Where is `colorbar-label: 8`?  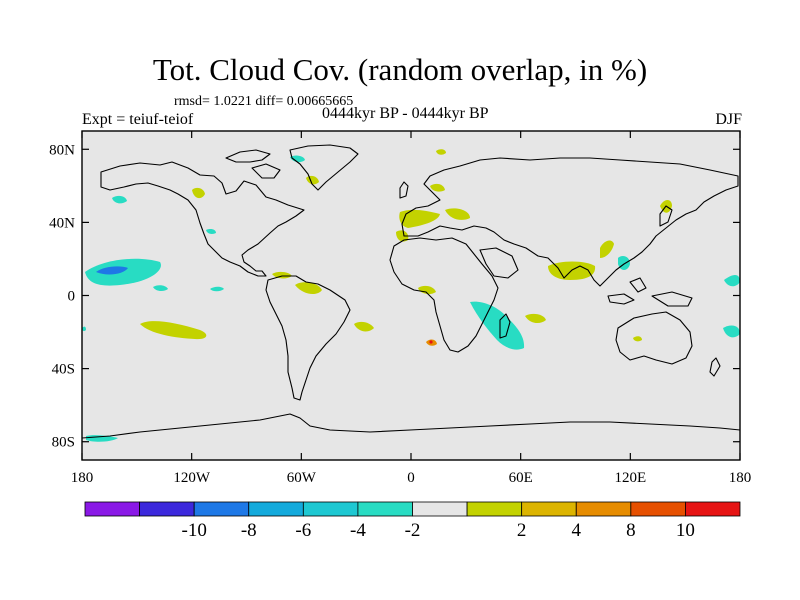
colorbar-label: 8 is located at coordinates (631, 530).